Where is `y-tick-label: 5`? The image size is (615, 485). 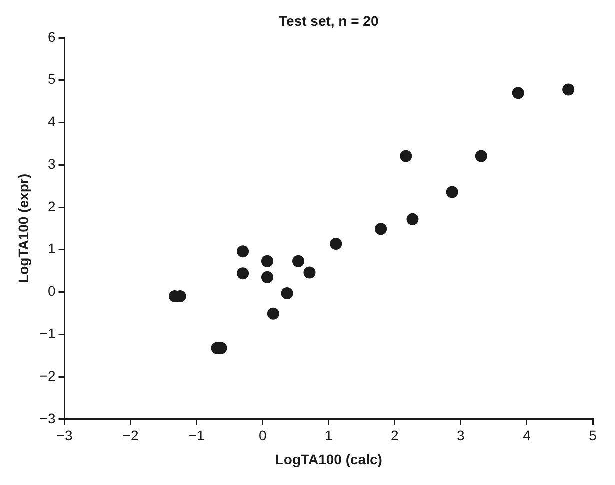 y-tick-label: 5 is located at coordinates (52, 79).